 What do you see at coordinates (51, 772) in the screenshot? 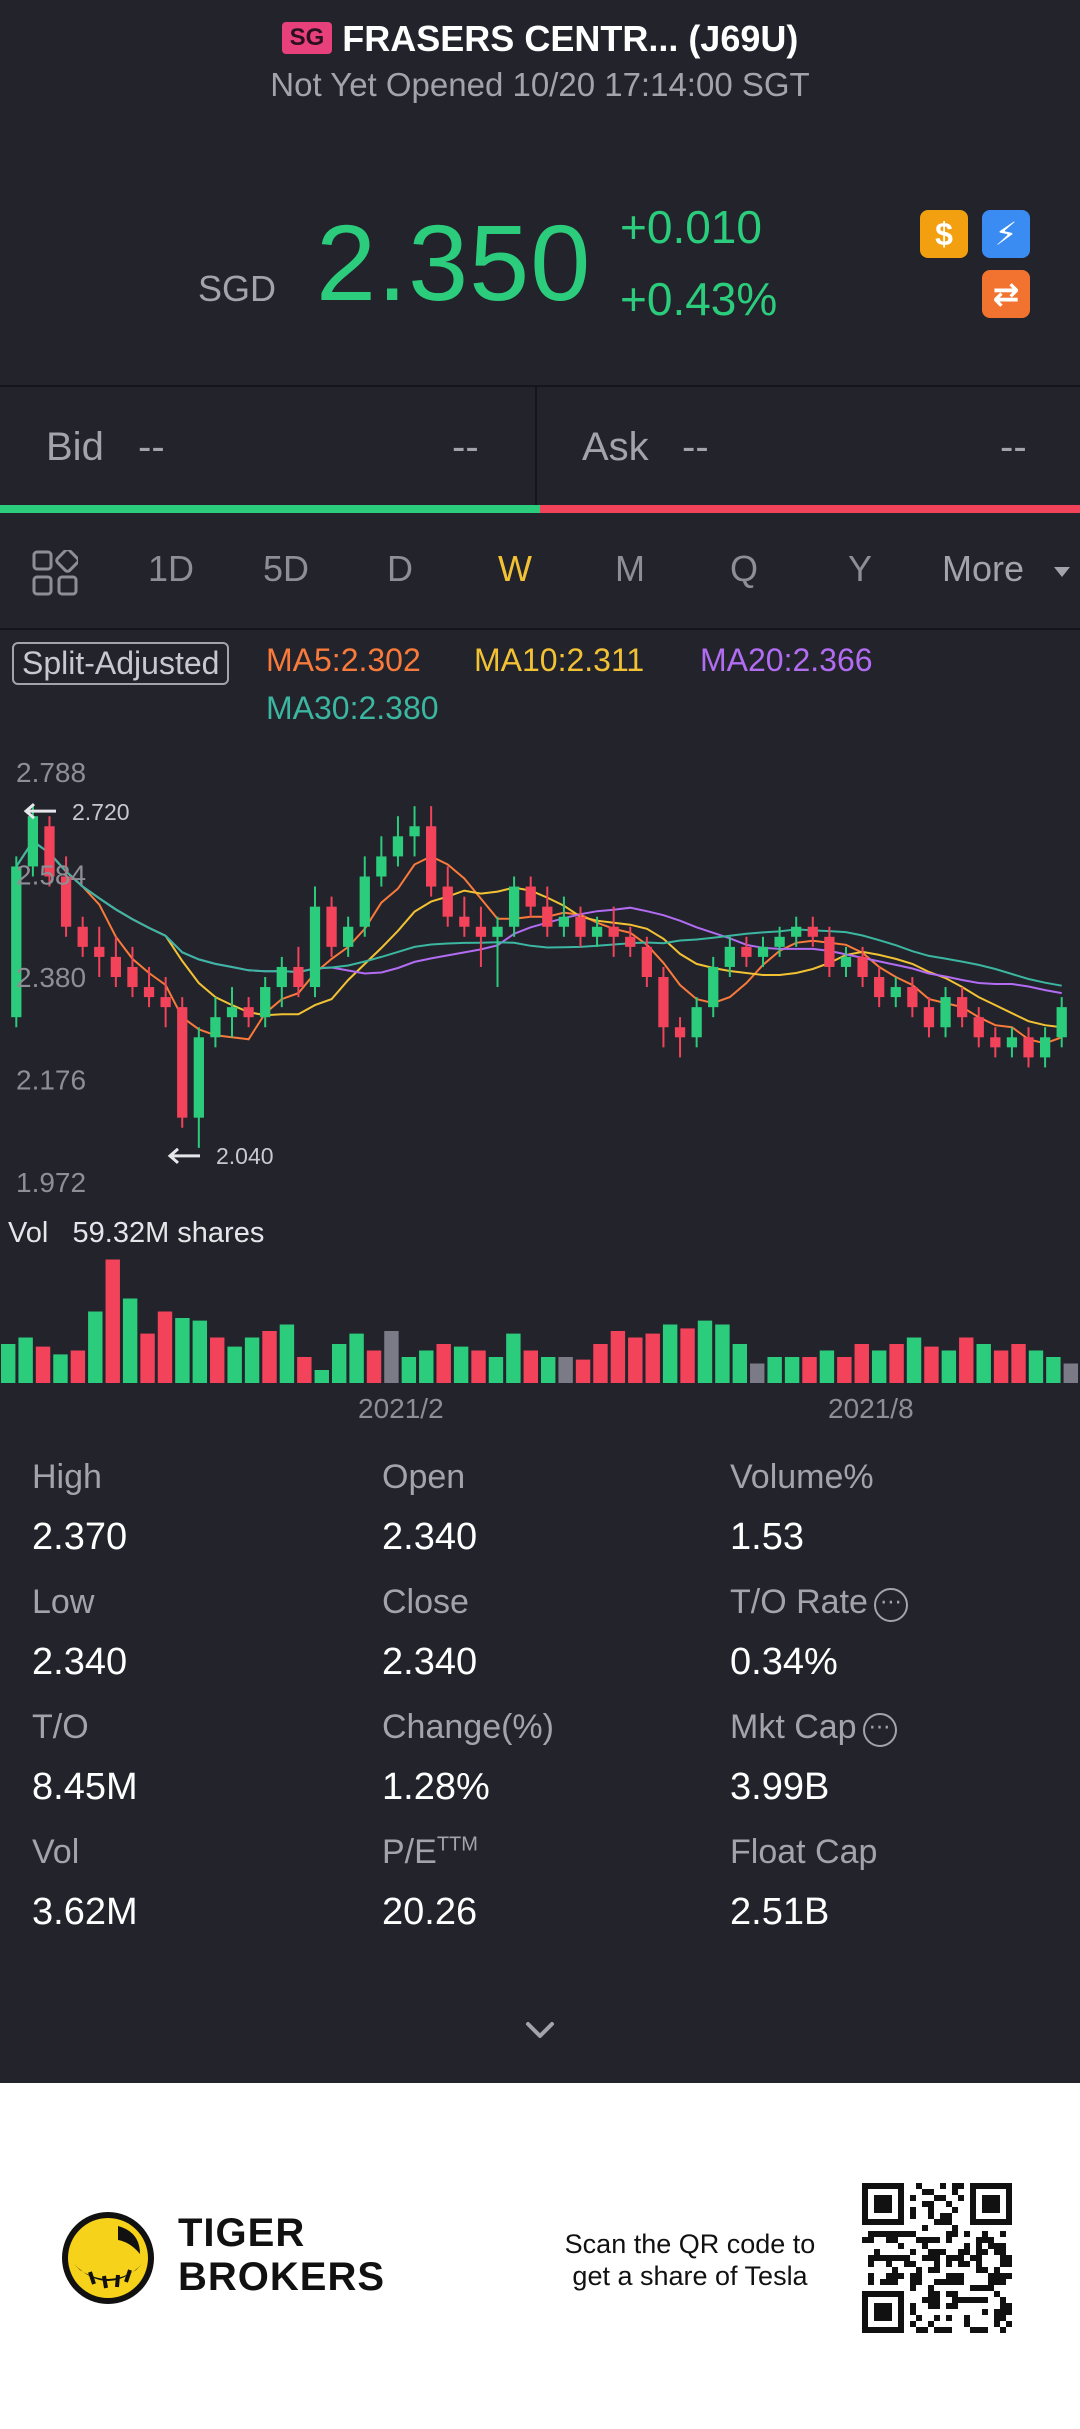
I see `y-tick-label: 2.788` at bounding box center [51, 772].